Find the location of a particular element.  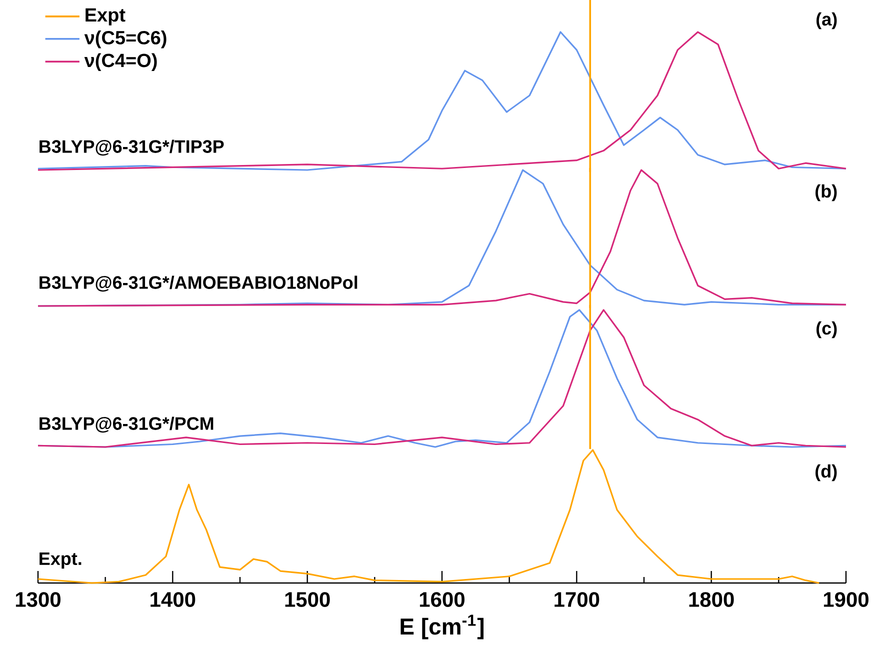

annotation: (c) is located at coordinates (826, 329).